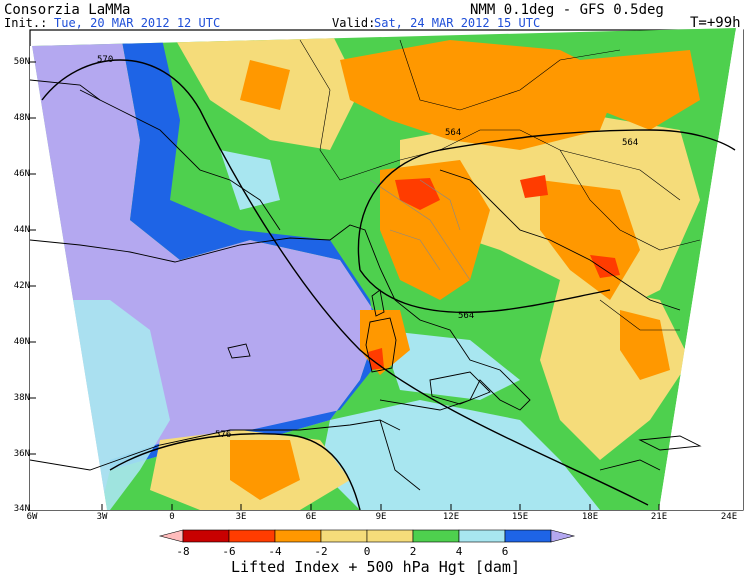  What do you see at coordinates (381, 517) in the screenshot?
I see `lon-label: 9E` at bounding box center [381, 517].